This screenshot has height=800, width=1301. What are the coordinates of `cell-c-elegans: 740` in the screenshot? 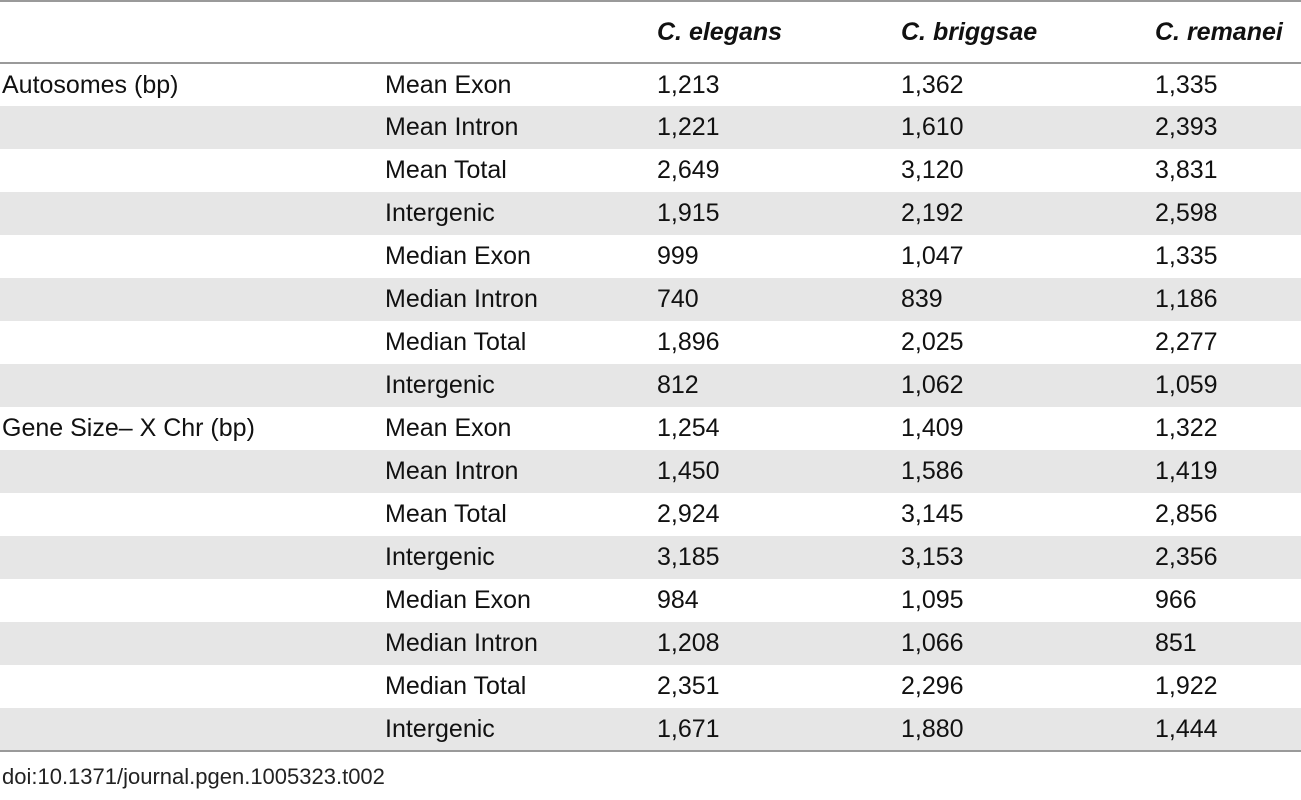 It's located at (777, 299).